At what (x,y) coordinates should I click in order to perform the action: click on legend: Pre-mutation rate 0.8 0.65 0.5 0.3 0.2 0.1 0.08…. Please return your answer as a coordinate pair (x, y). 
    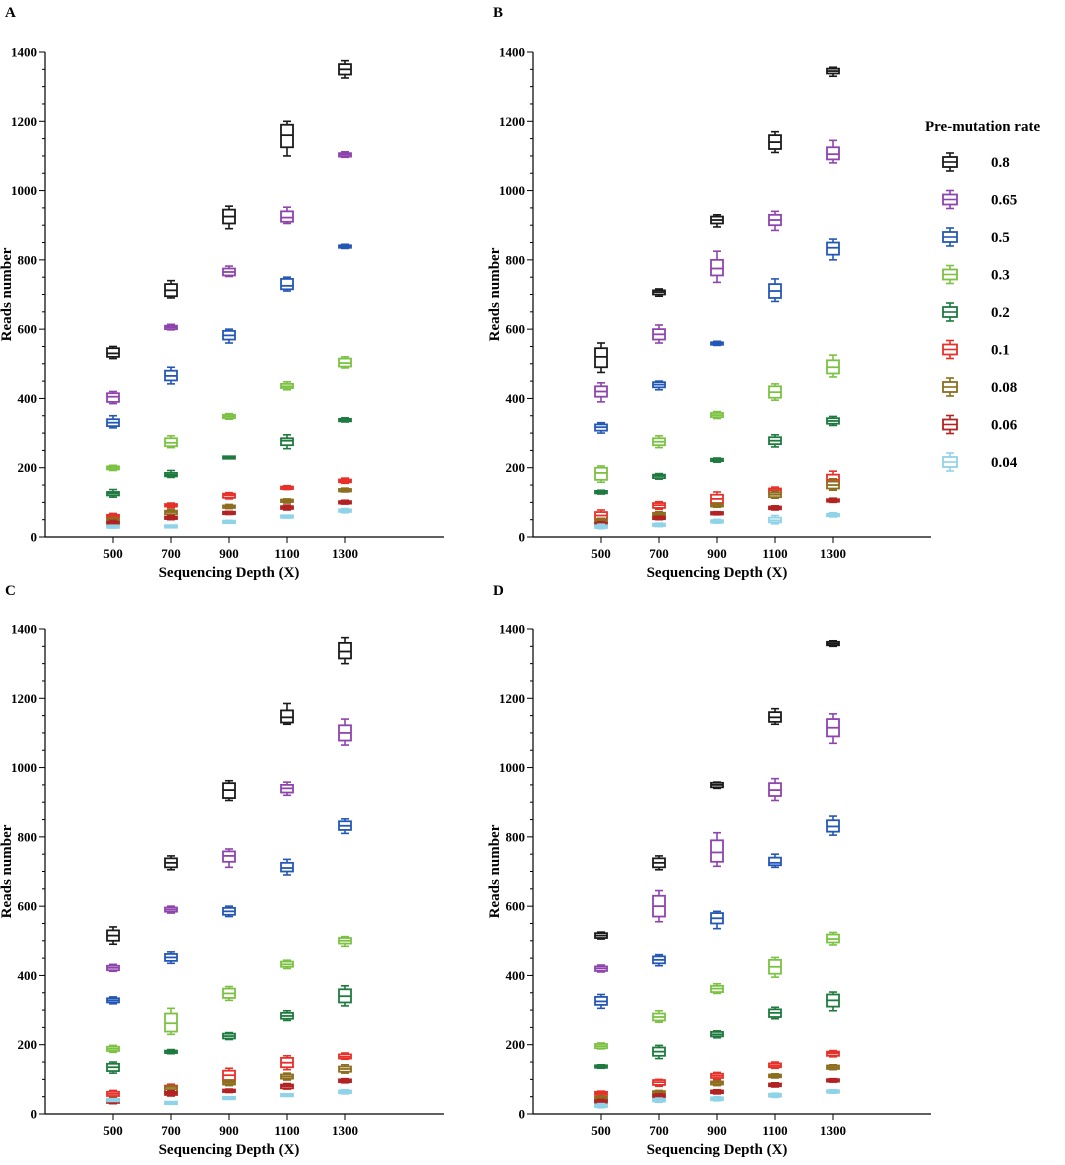
    Looking at the image, I should click on (982, 295).